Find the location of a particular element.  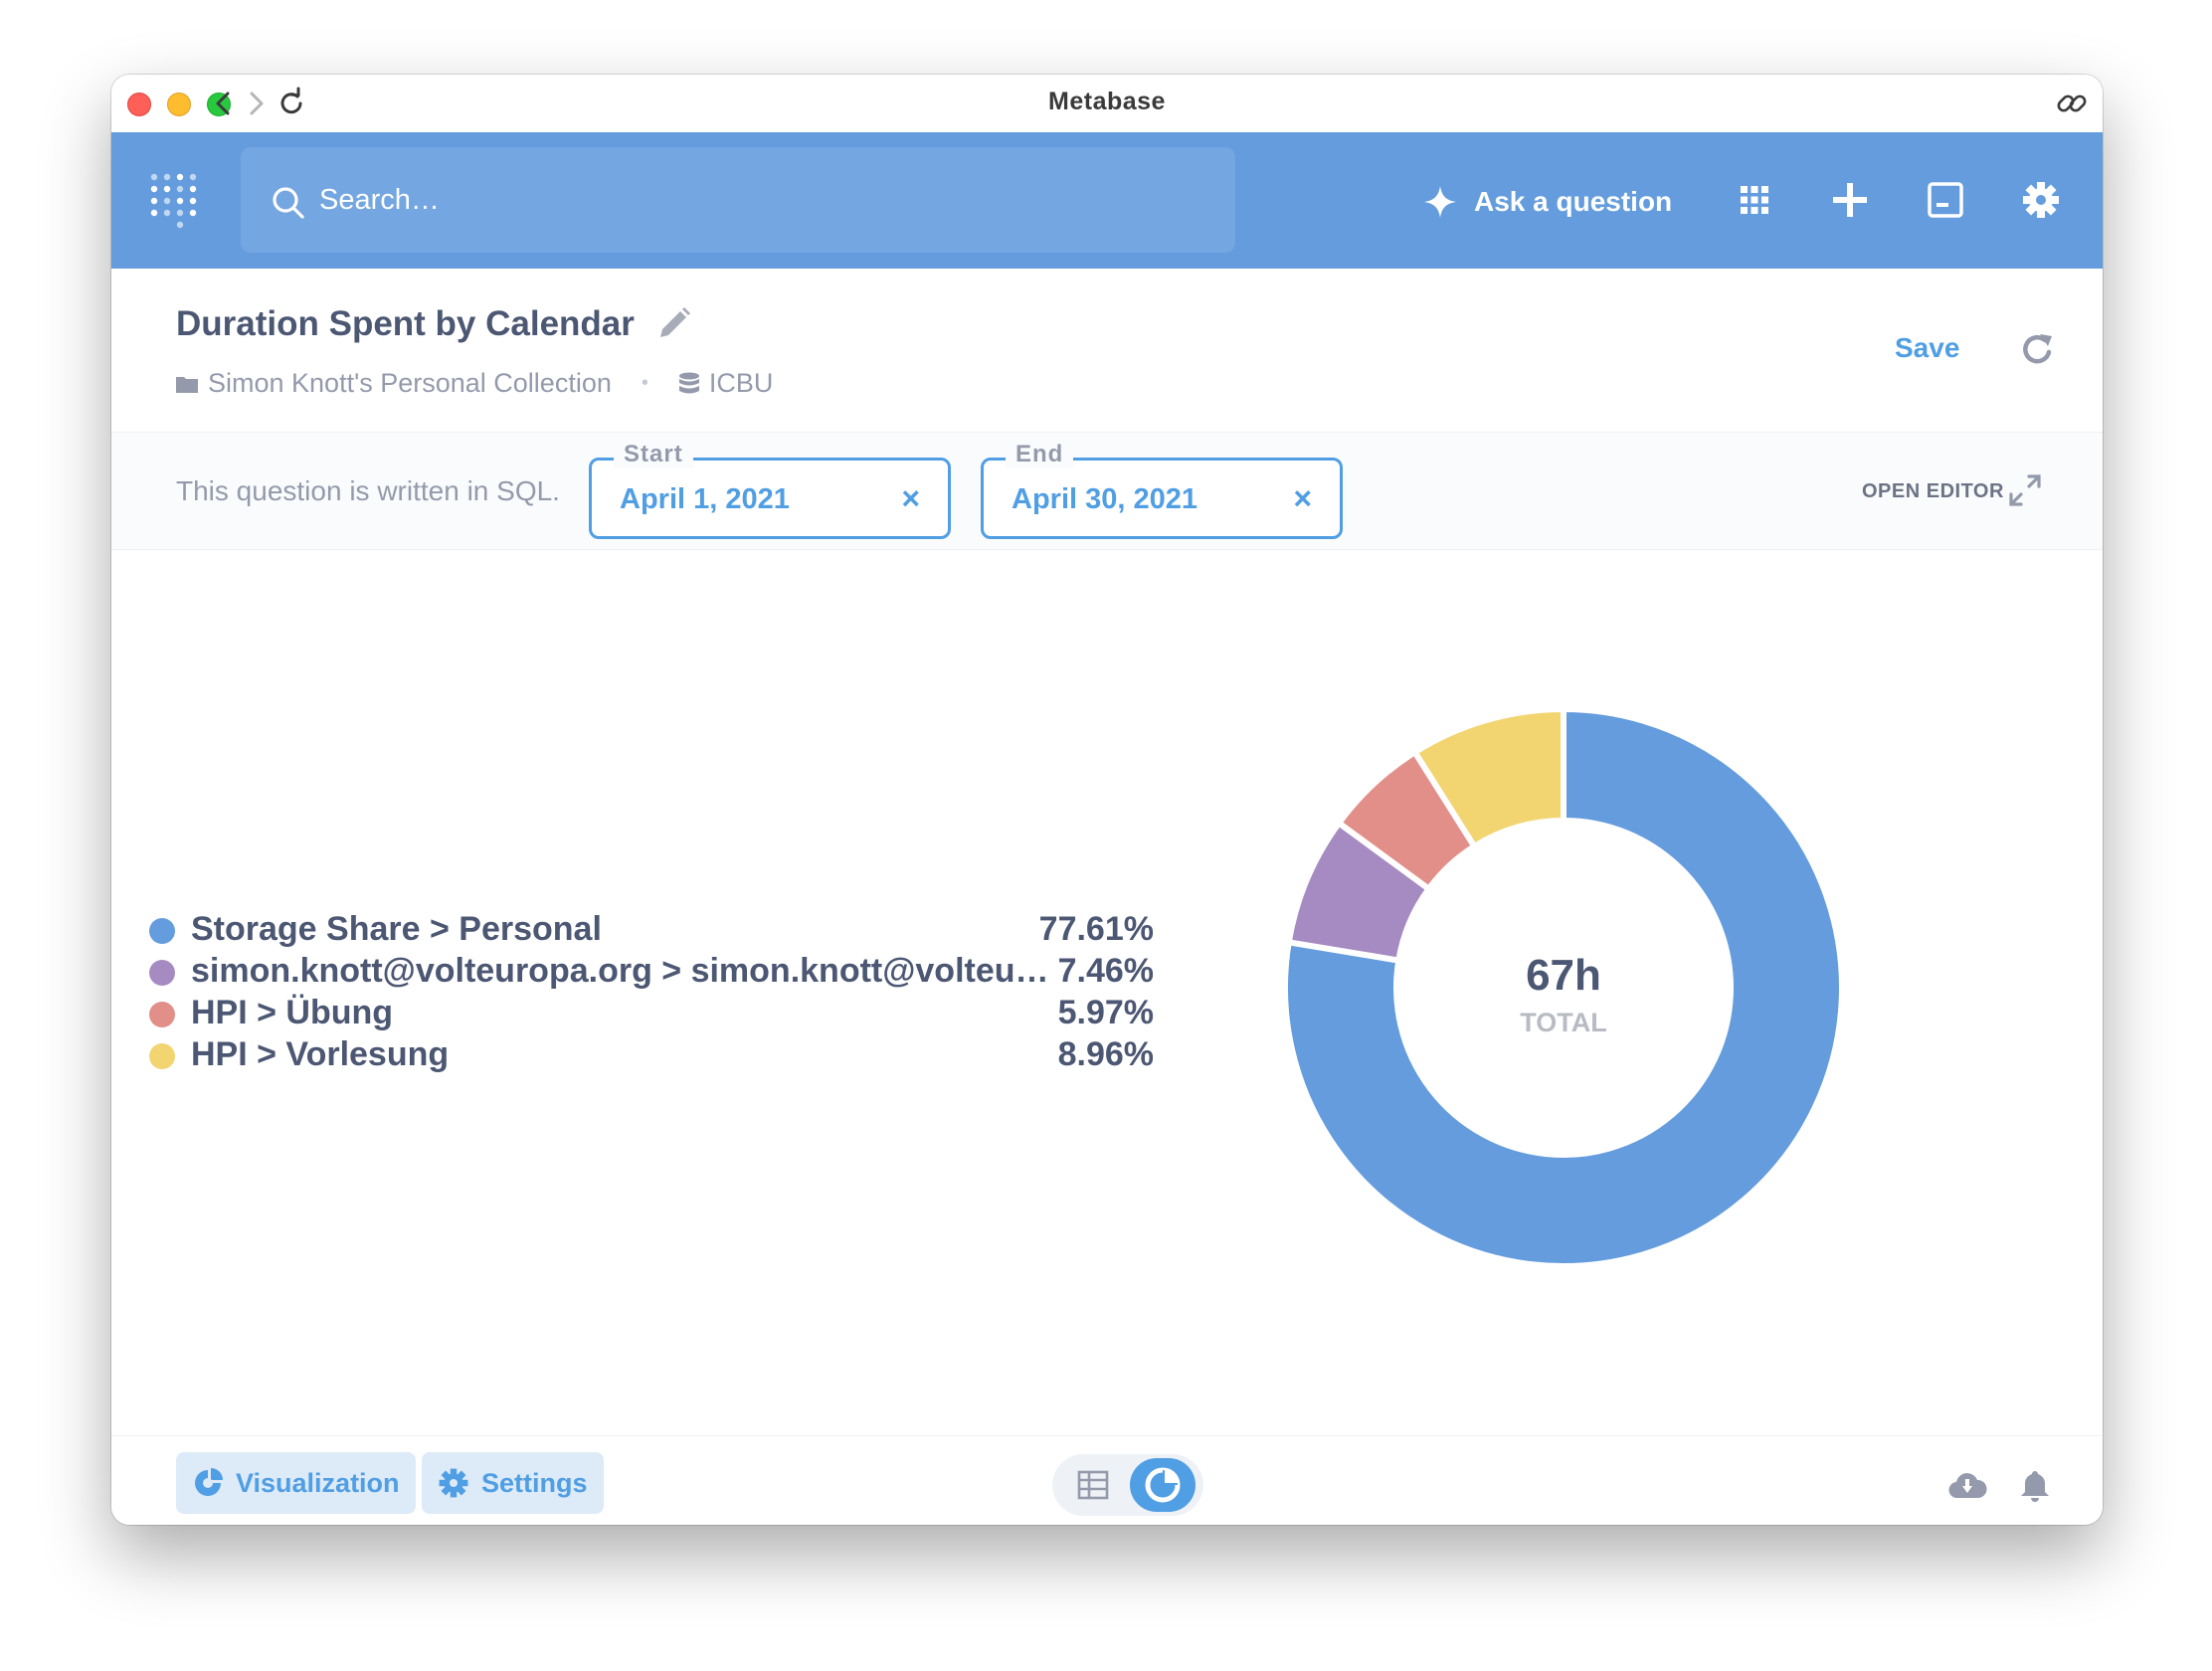

open-editor-button: OPEN EDITOR is located at coordinates (1933, 491).